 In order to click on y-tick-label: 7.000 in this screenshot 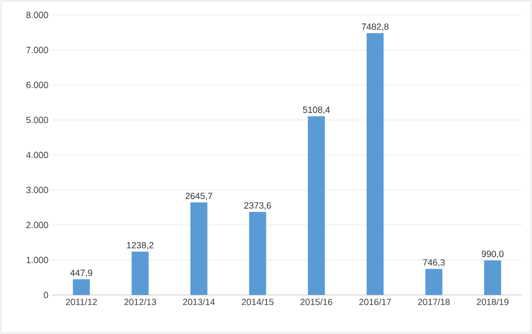, I will do `click(37, 50)`.